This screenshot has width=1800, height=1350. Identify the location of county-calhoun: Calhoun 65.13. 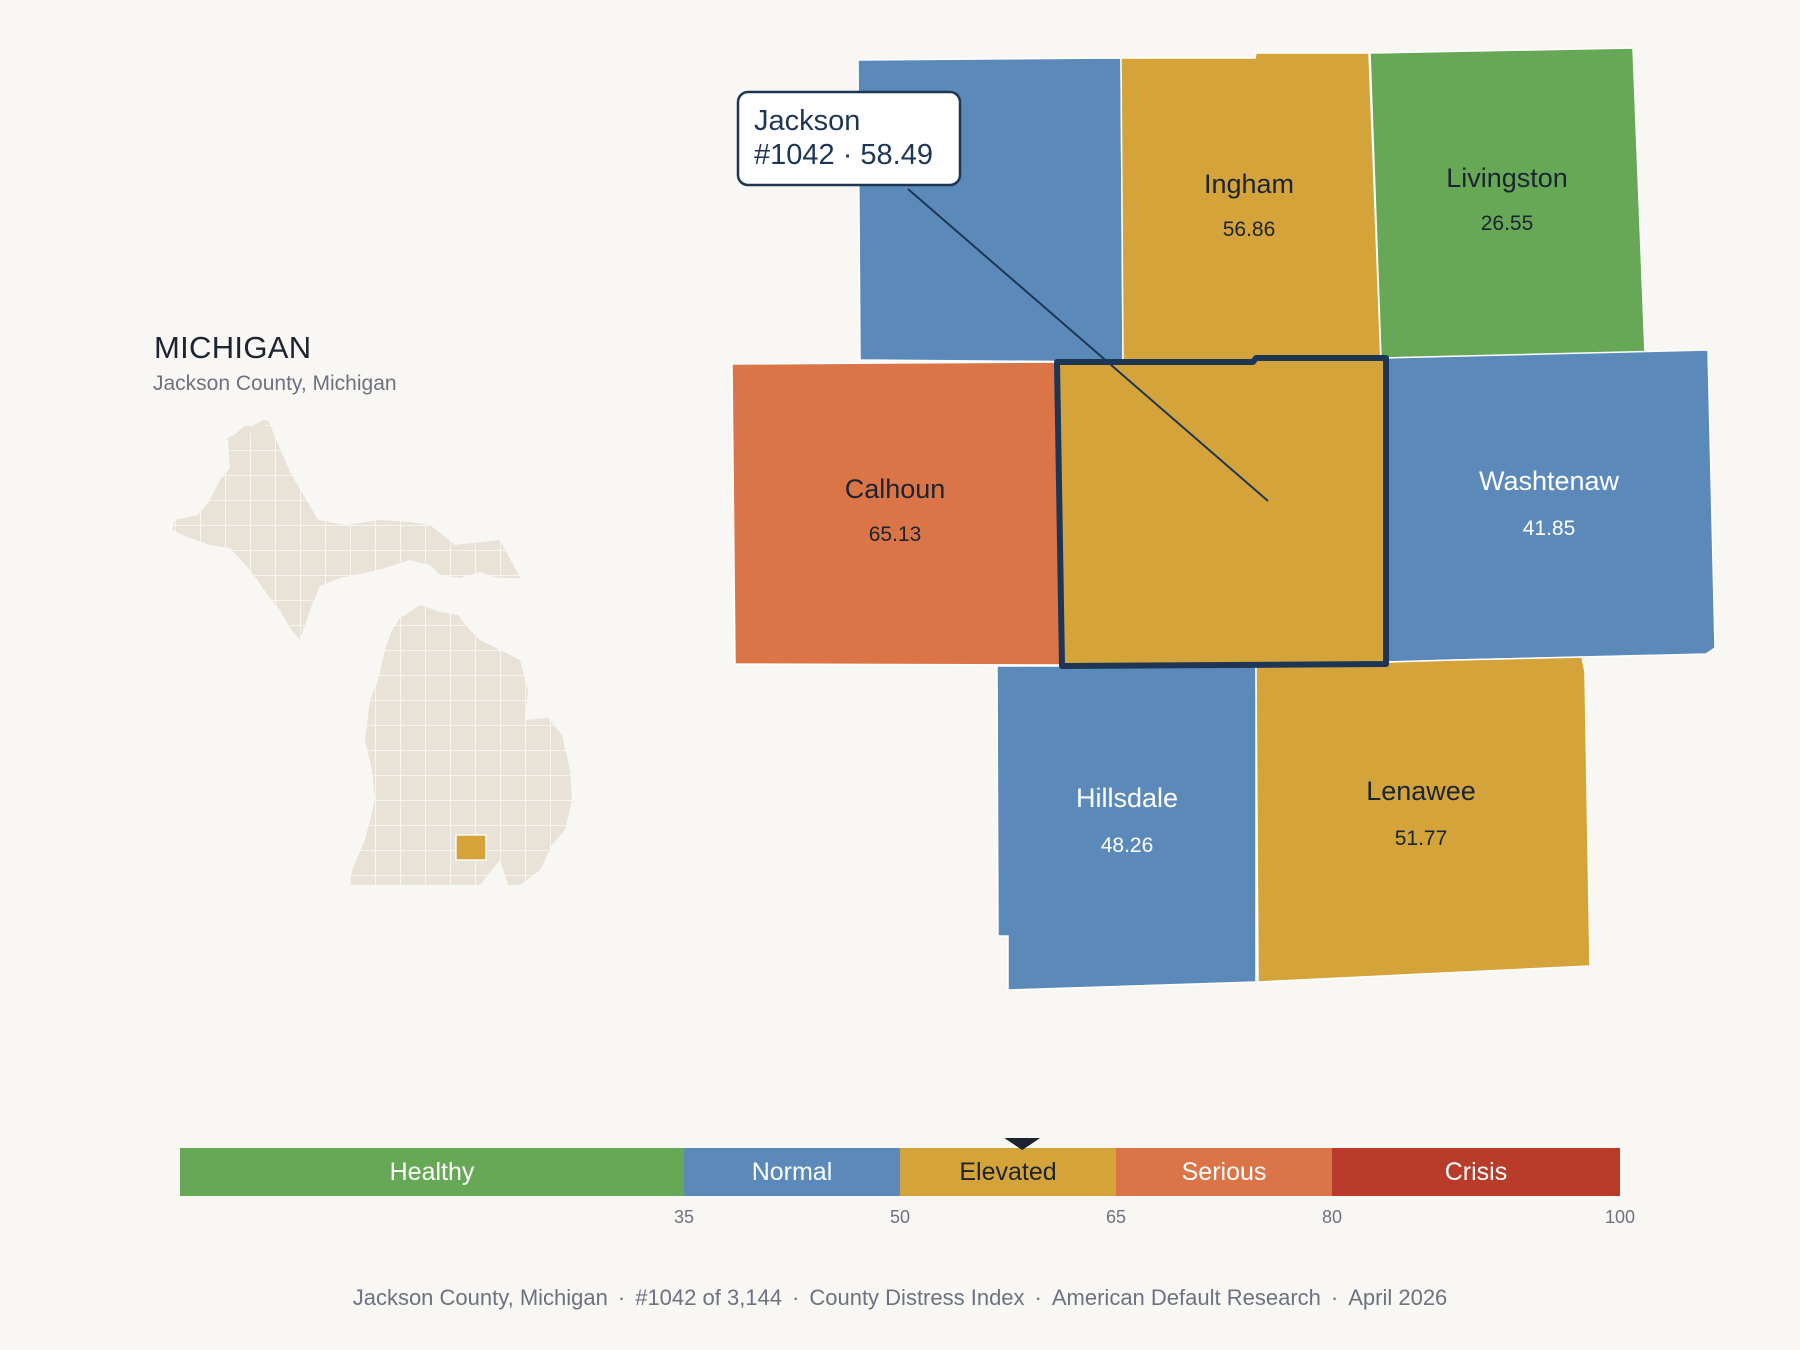
(897, 513).